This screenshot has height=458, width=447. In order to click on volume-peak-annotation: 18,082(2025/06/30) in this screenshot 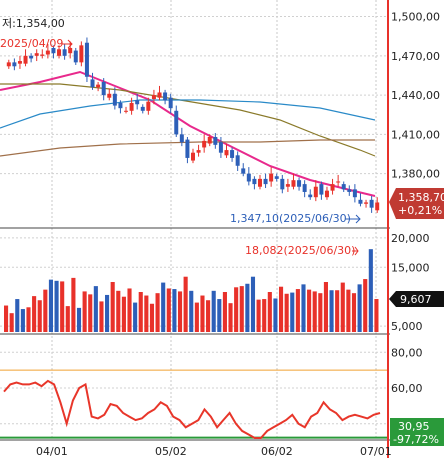, I will do `click(300, 250)`.